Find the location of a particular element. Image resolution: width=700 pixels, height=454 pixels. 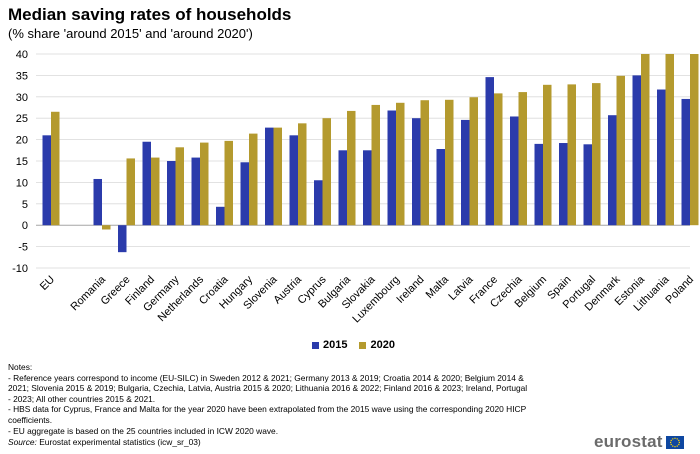

legend-swatch-2020 is located at coordinates (363, 345).